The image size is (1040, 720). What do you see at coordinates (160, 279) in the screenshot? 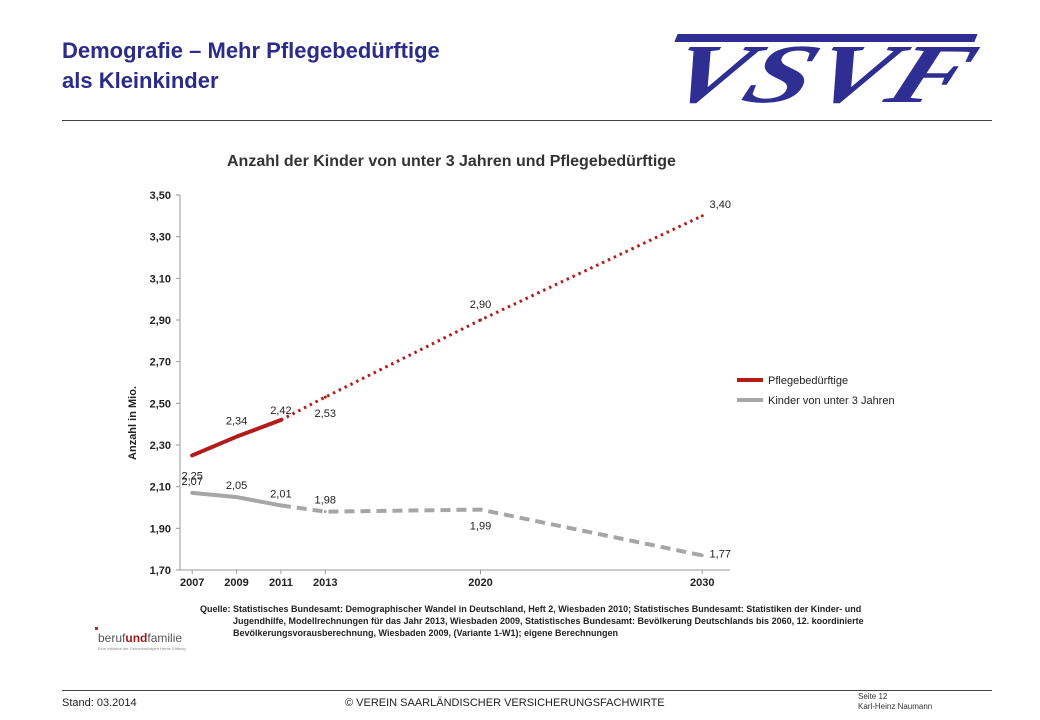
I see `y-tick-label: 3,10` at bounding box center [160, 279].